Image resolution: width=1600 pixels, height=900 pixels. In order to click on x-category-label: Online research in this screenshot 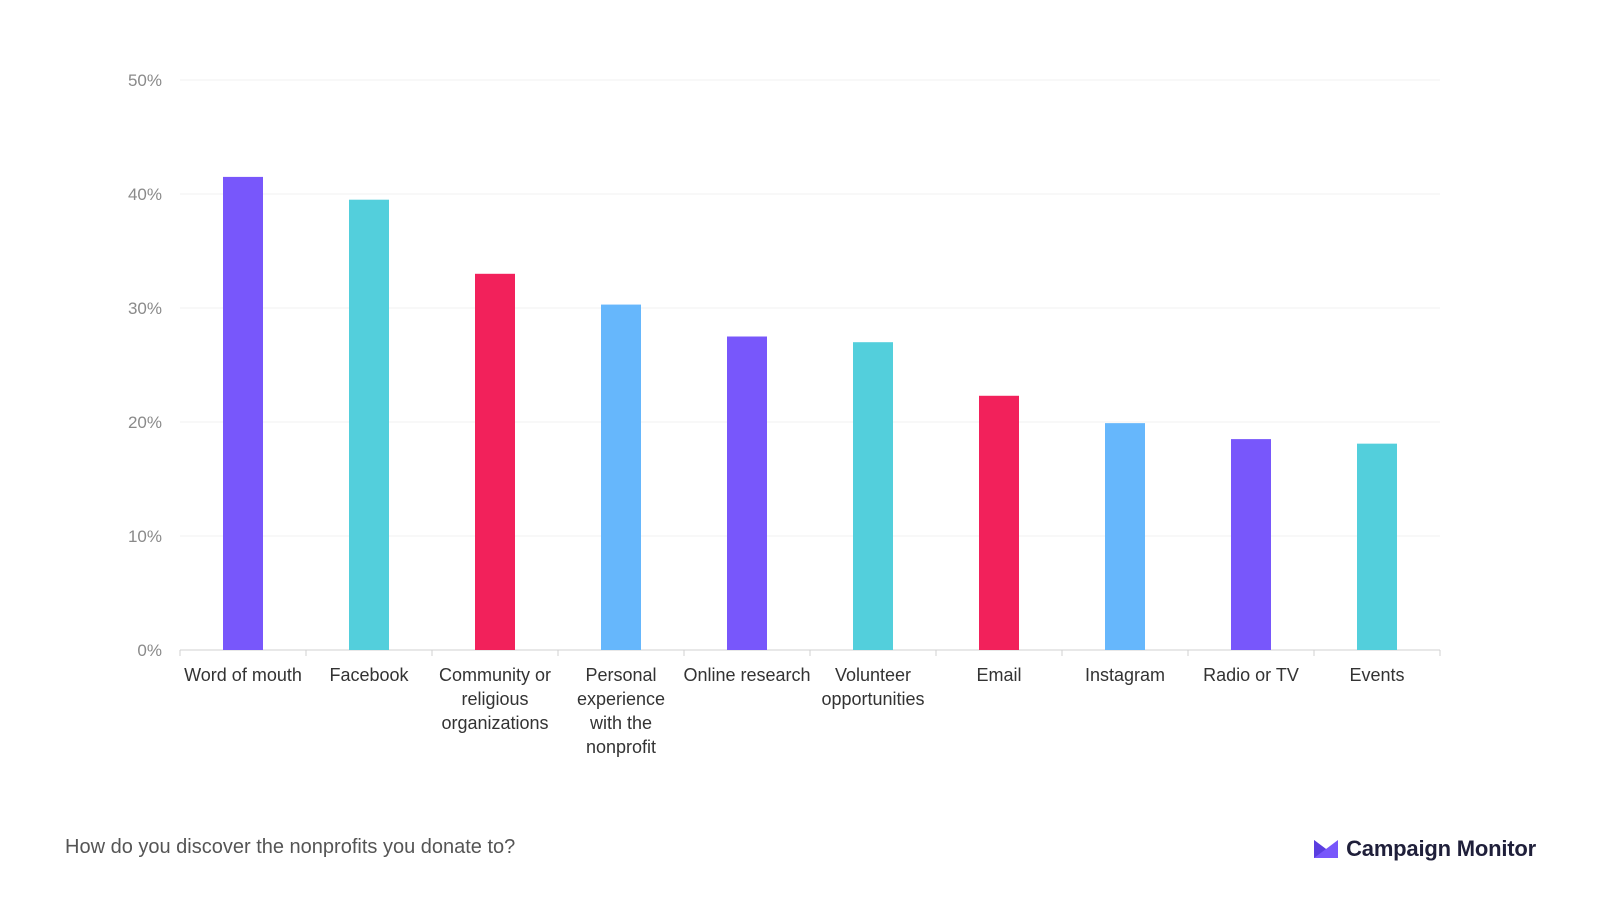, I will do `click(746, 675)`.